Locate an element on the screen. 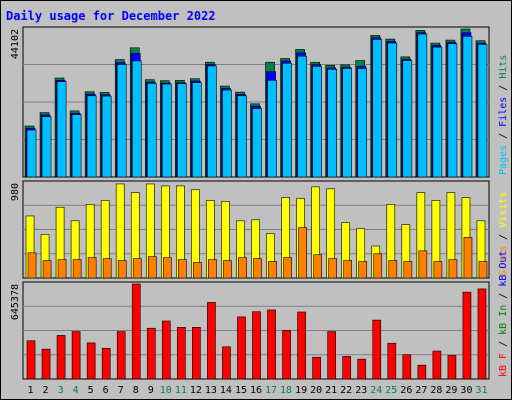  x-label-day: 9 is located at coordinates (151, 390).